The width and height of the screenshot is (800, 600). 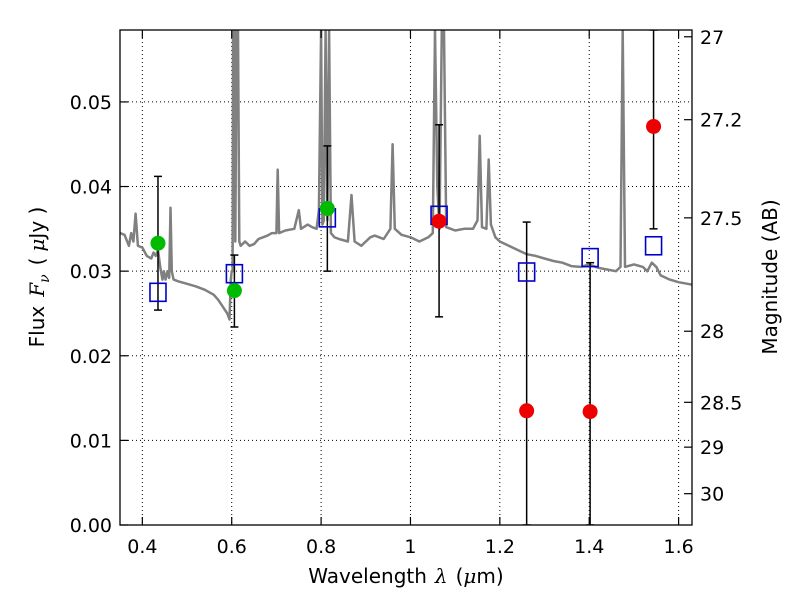 I want to click on right-tick-label: 28, so click(x=712, y=332).